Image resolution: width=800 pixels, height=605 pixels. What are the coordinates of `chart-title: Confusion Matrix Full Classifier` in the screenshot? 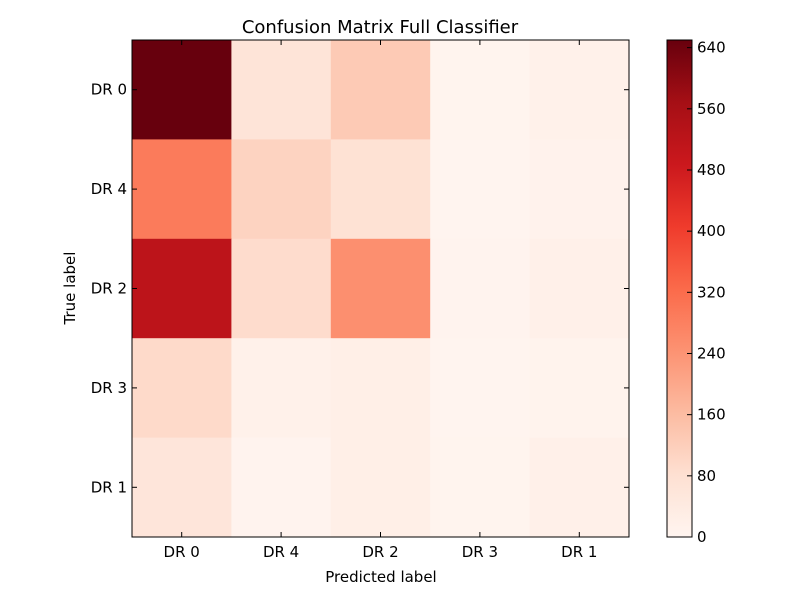 It's located at (380, 27).